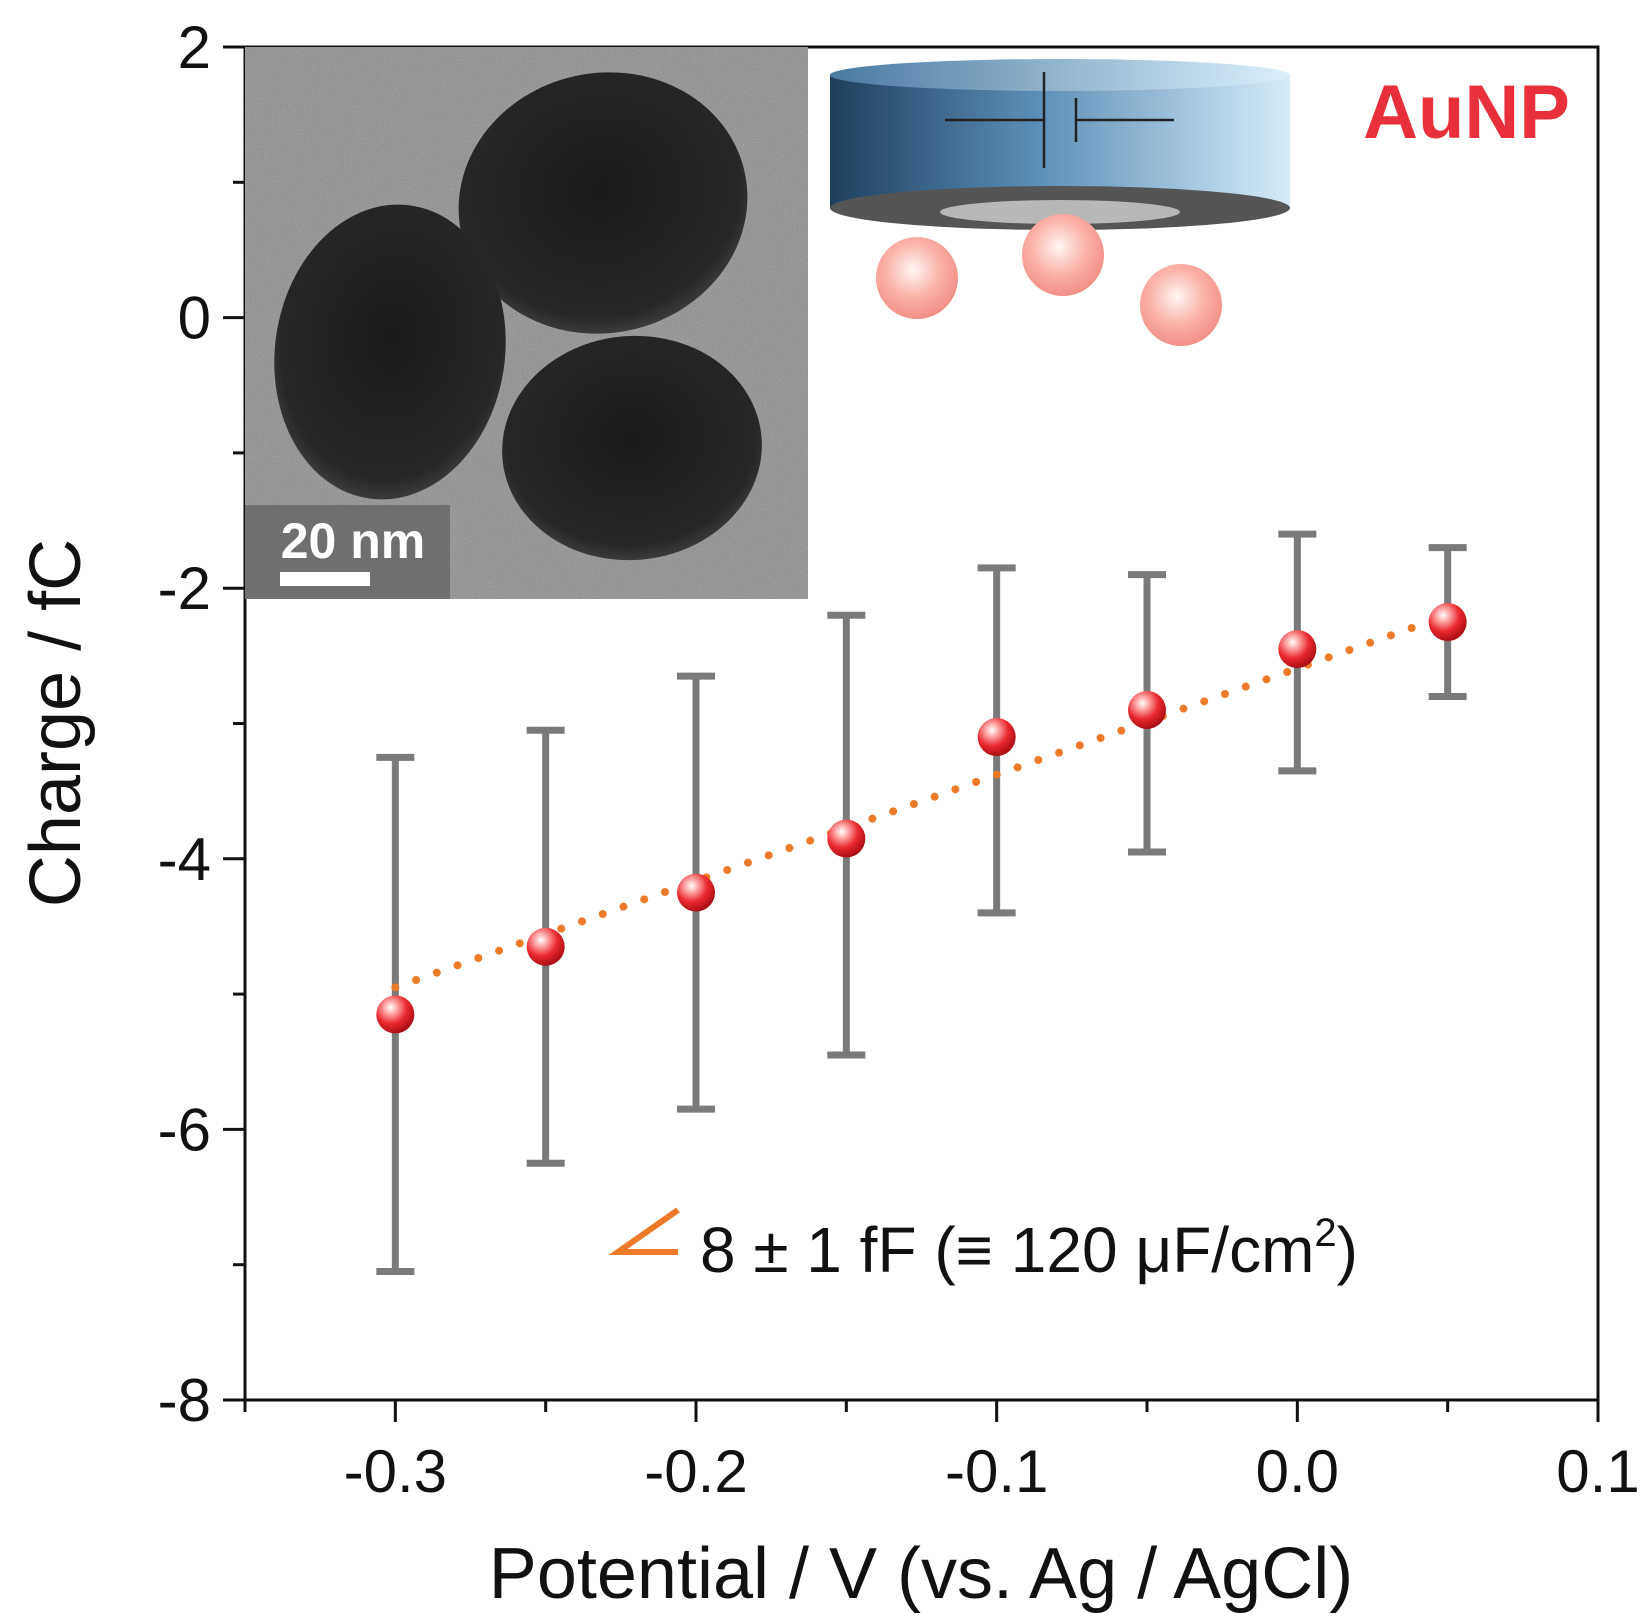 The image size is (1644, 1620). Describe the element at coordinates (184, 859) in the screenshot. I see `y-tick-label: -4` at that location.